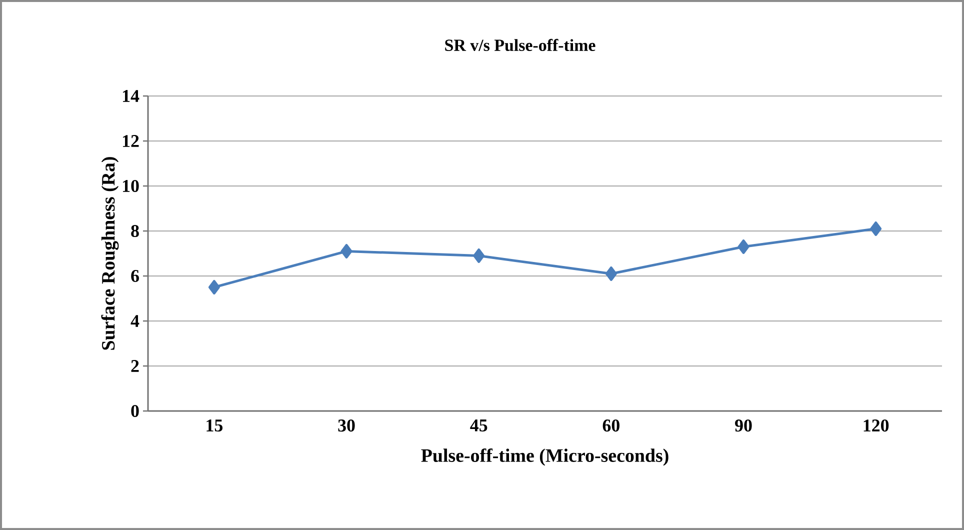 This screenshot has height=530, width=964. I want to click on x-tick-label: 30, so click(346, 426).